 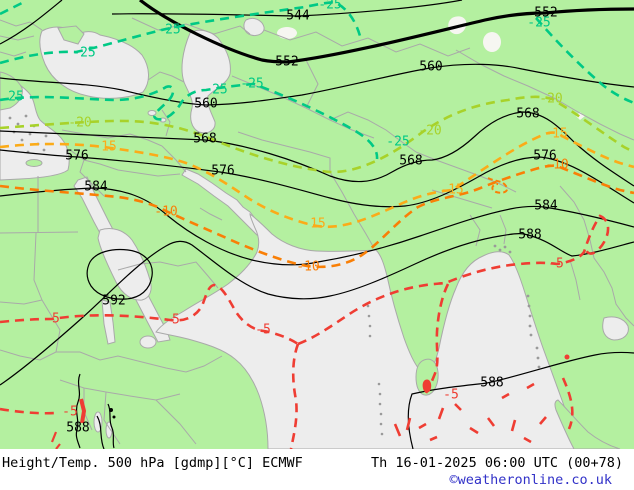 I want to click on lake-van, so click(x=152, y=113).